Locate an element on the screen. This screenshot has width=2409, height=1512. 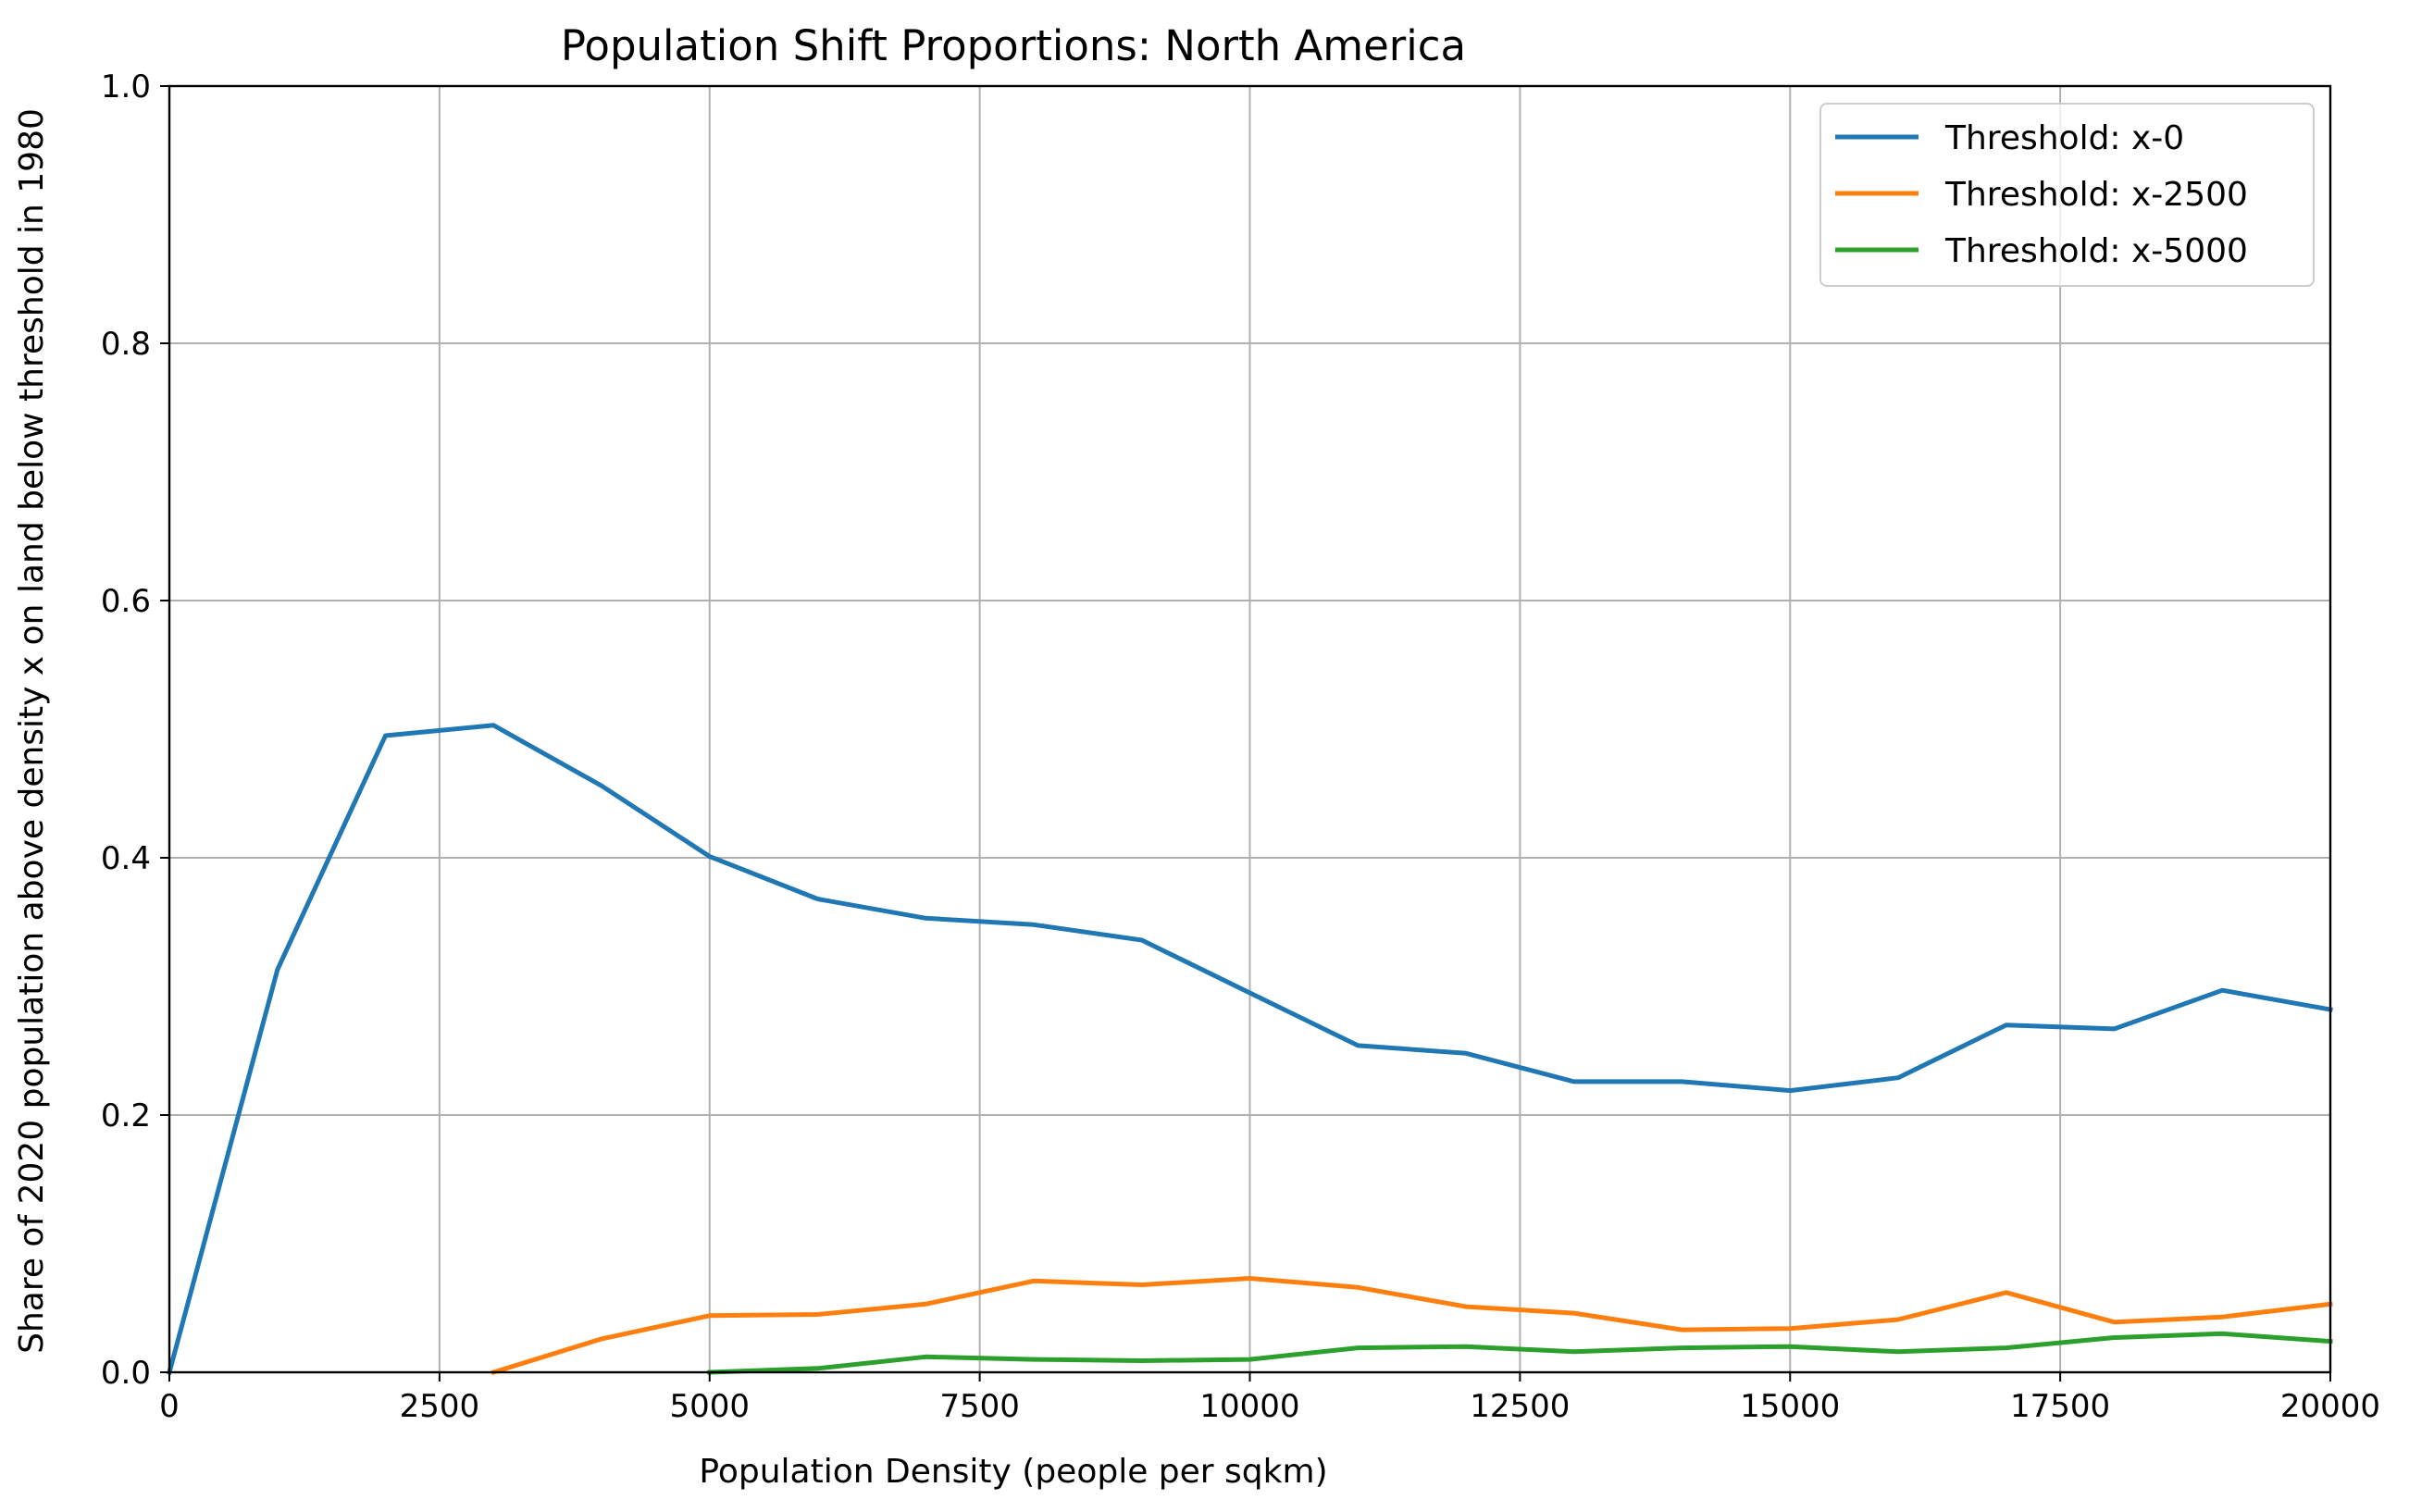
y-tick-label: 0.6 is located at coordinates (126, 601).